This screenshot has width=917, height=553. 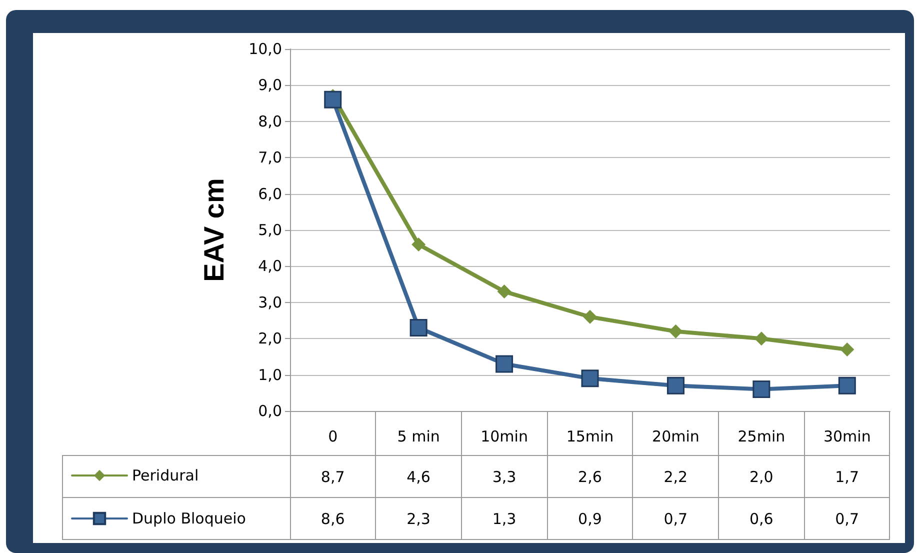 I want to click on data-label: 2,6, so click(x=590, y=477).